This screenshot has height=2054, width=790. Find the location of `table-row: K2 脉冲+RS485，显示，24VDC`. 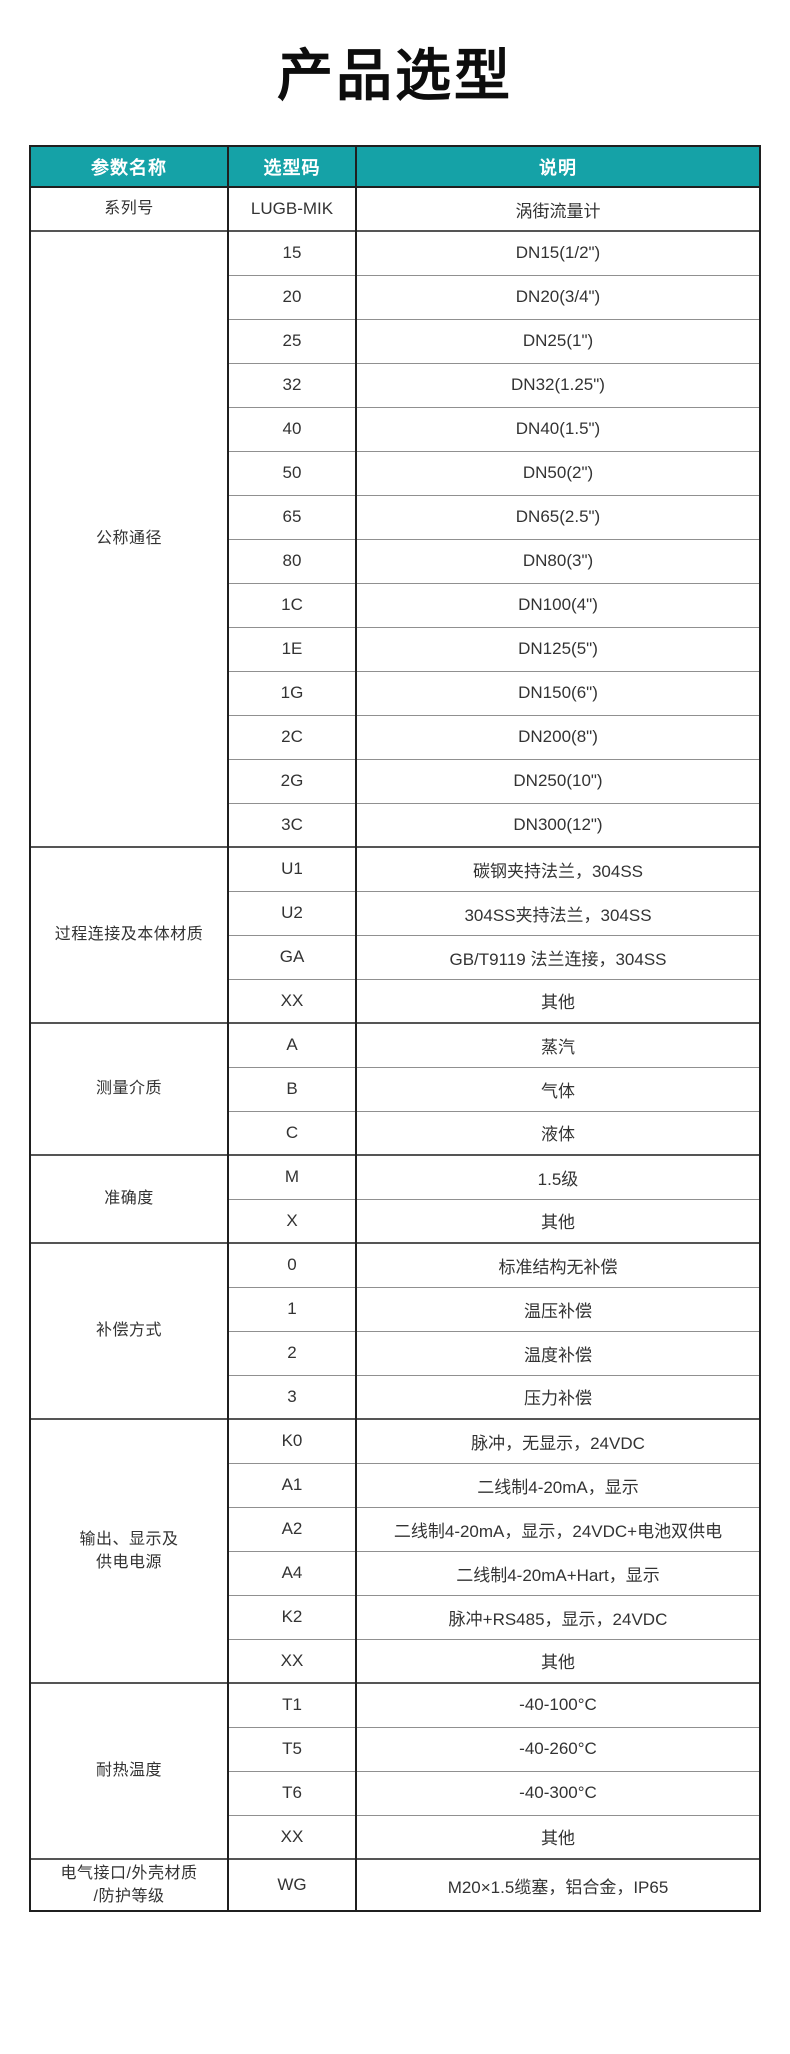

table-row: K2 脉冲+RS485，显示，24VDC is located at coordinates (395, 1616).